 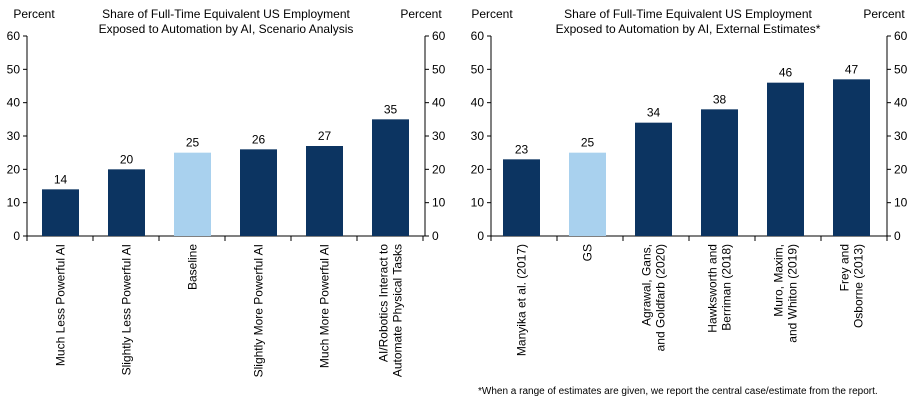 What do you see at coordinates (439, 36) in the screenshot?
I see `chart1-tick-label-right: 60` at bounding box center [439, 36].